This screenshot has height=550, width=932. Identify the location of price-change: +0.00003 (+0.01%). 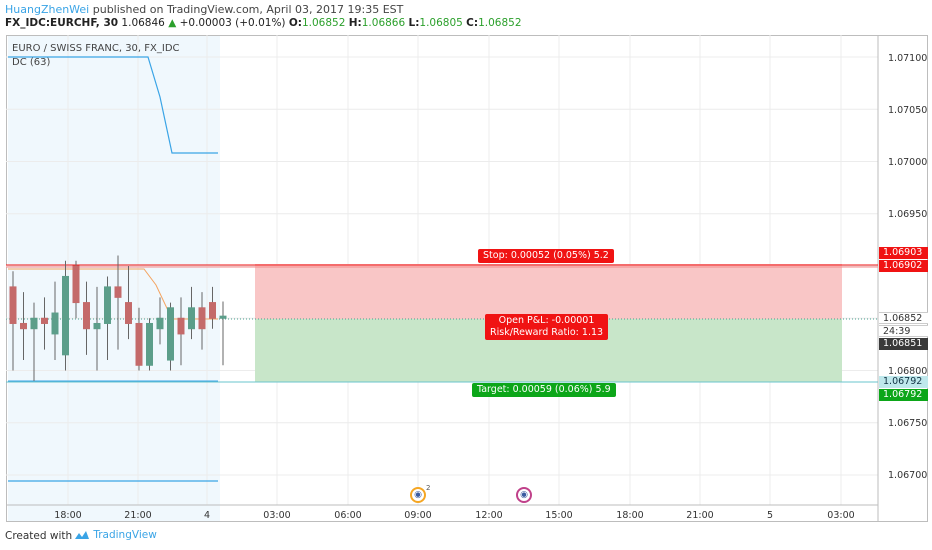
(232, 23).